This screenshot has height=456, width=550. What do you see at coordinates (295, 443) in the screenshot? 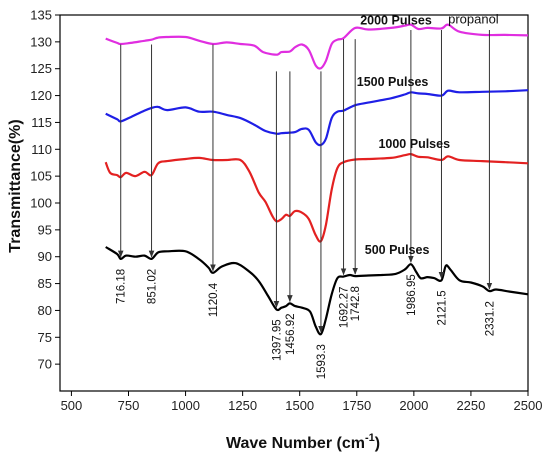
I see `x-axis-title-main: Wave Number (cm` at bounding box center [295, 443].